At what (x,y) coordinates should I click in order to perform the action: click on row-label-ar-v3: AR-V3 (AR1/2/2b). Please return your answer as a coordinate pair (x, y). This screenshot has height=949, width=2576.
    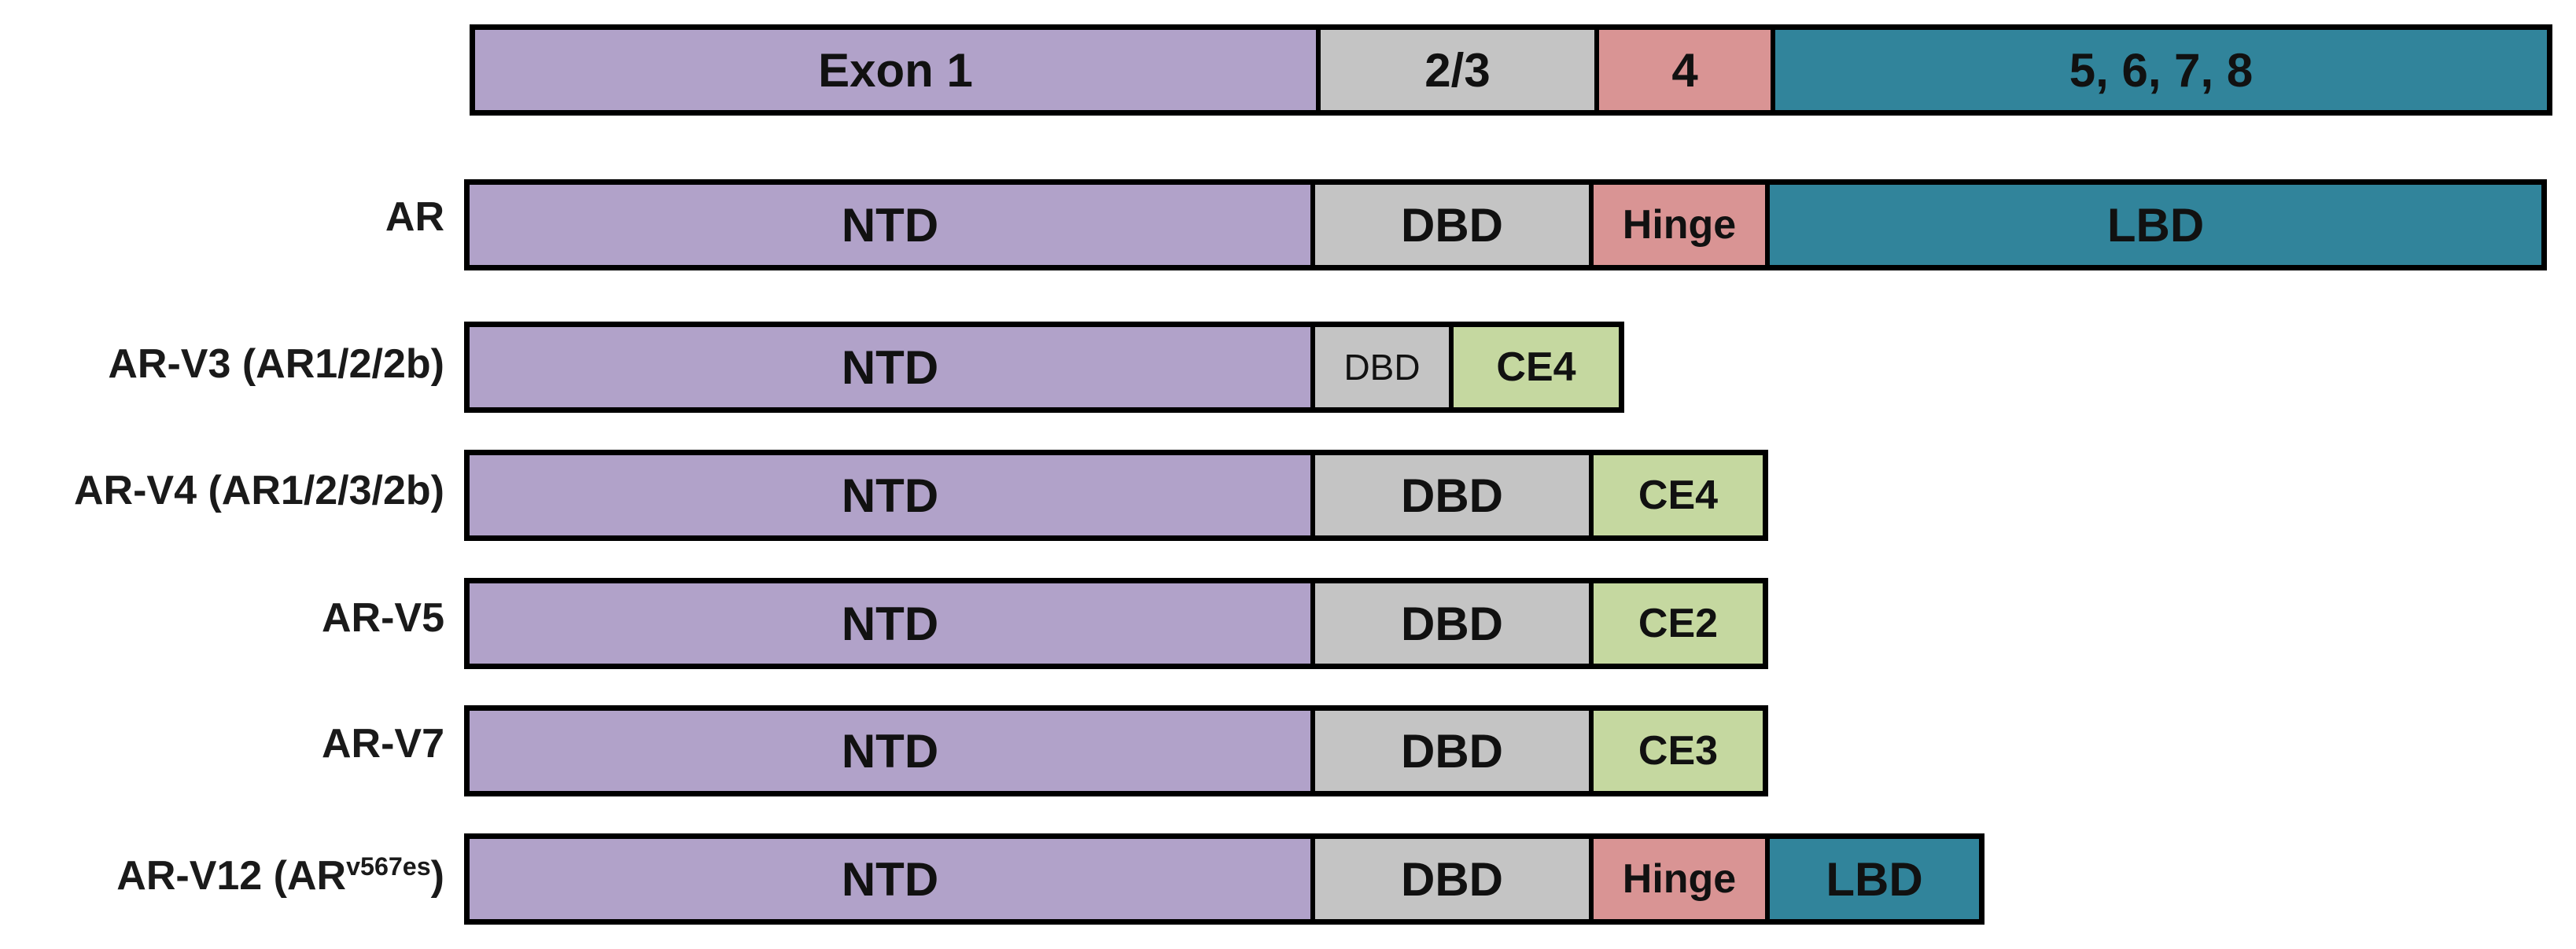
    Looking at the image, I should click on (276, 364).